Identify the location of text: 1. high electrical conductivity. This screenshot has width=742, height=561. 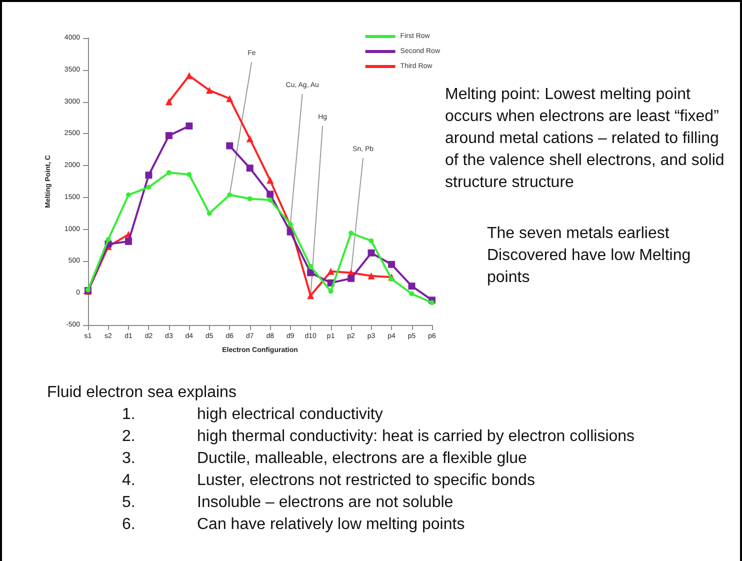
(252, 414).